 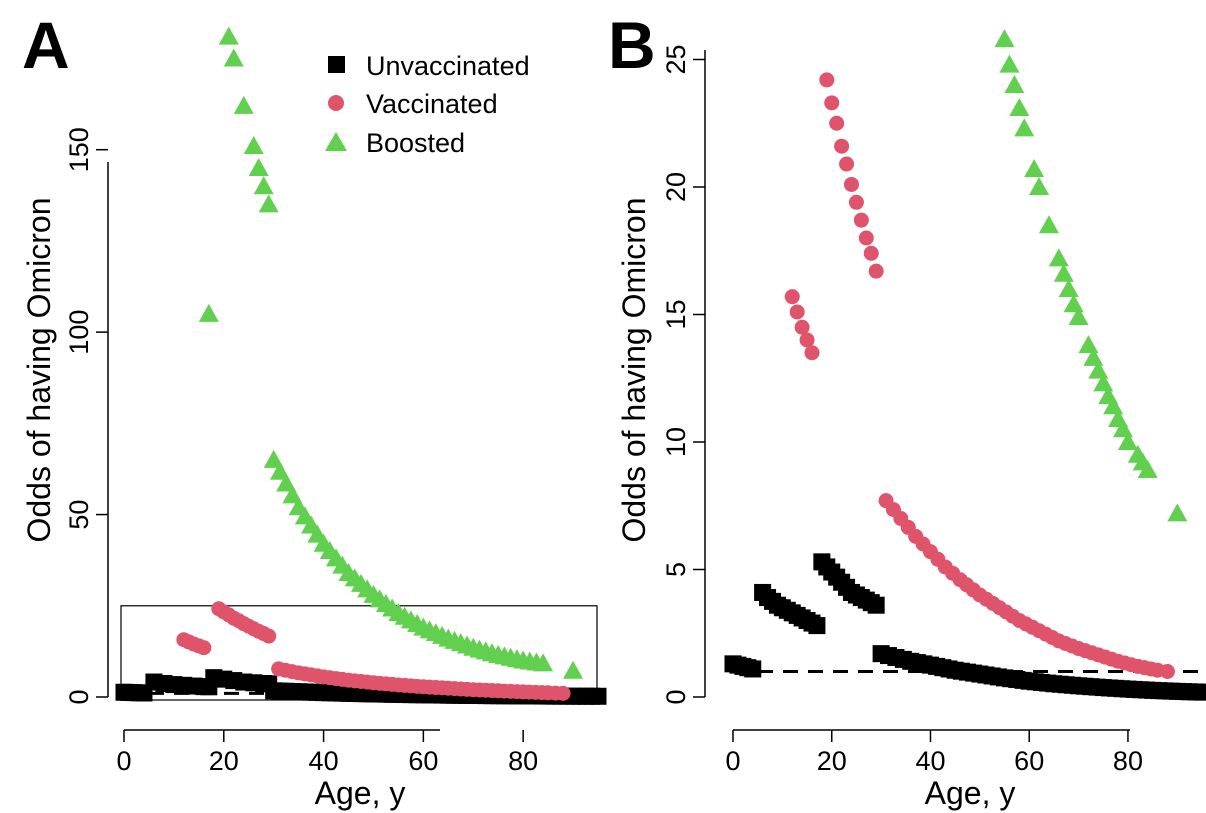 What do you see at coordinates (336, 103) in the screenshot?
I see `legend-marker-vaccinated` at bounding box center [336, 103].